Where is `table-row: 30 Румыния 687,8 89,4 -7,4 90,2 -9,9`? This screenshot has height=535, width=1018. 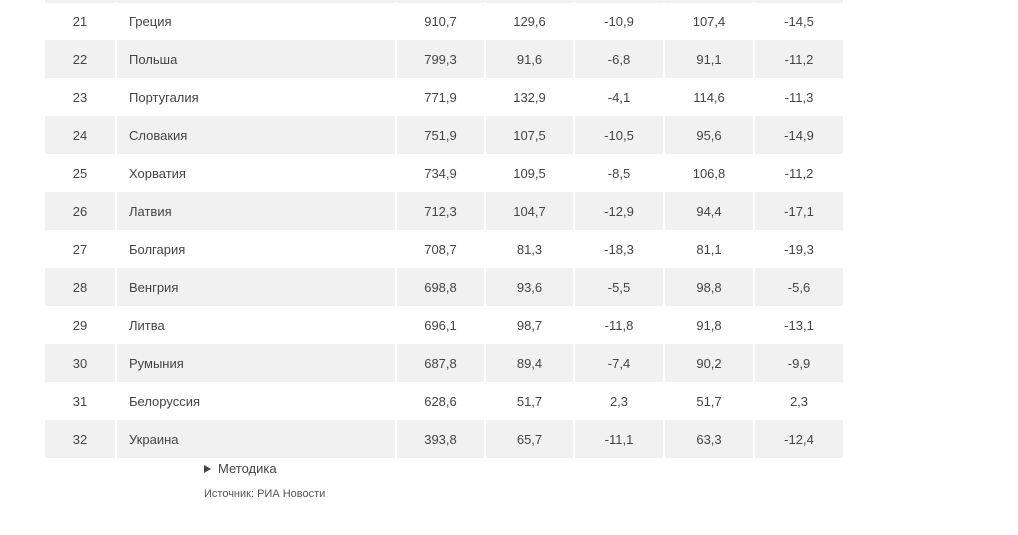 table-row: 30 Румыния 687,8 89,4 -7,4 90,2 -9,9 is located at coordinates (444, 363).